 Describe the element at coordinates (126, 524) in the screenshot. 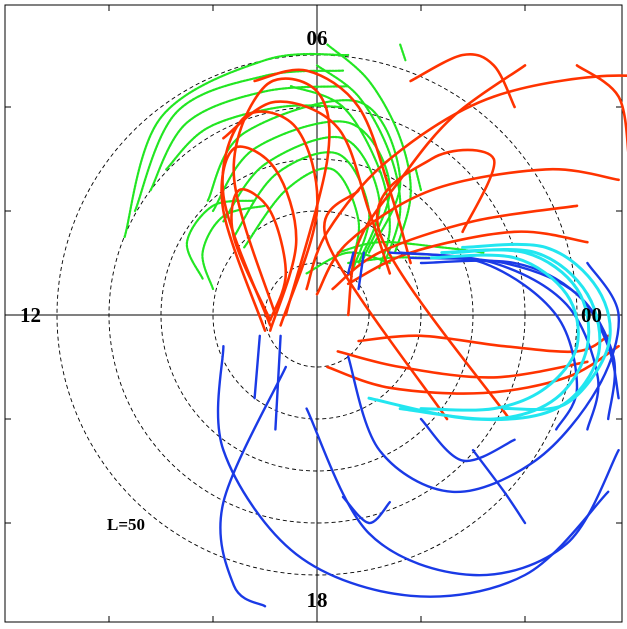

I see `l-shell-label: L=50` at that location.